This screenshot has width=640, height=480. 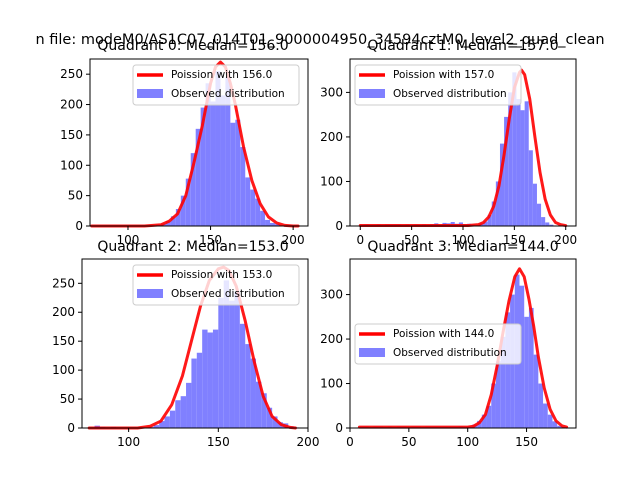 What do you see at coordinates (350, 442) in the screenshot?
I see `x-tick-label: 0` at bounding box center [350, 442].